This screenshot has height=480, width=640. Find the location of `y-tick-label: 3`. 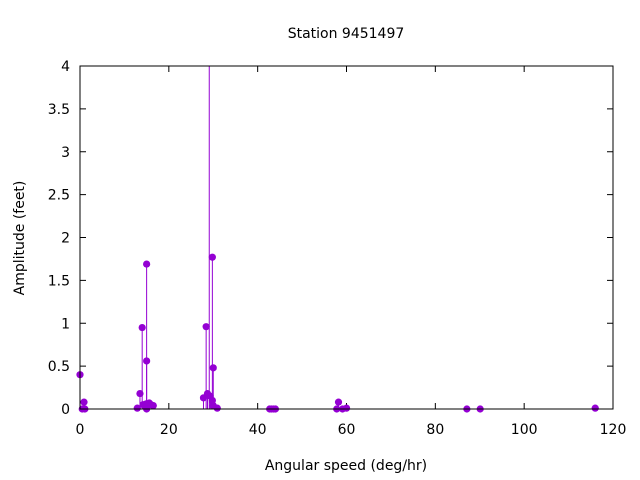

y-tick-label: 3 is located at coordinates (65, 153).